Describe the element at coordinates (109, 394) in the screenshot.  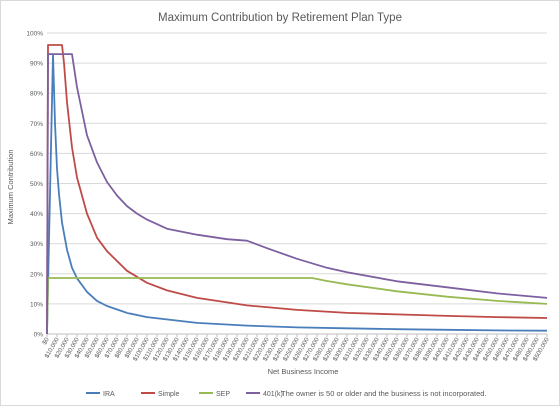
I see `legend-label: IRA` at that location.